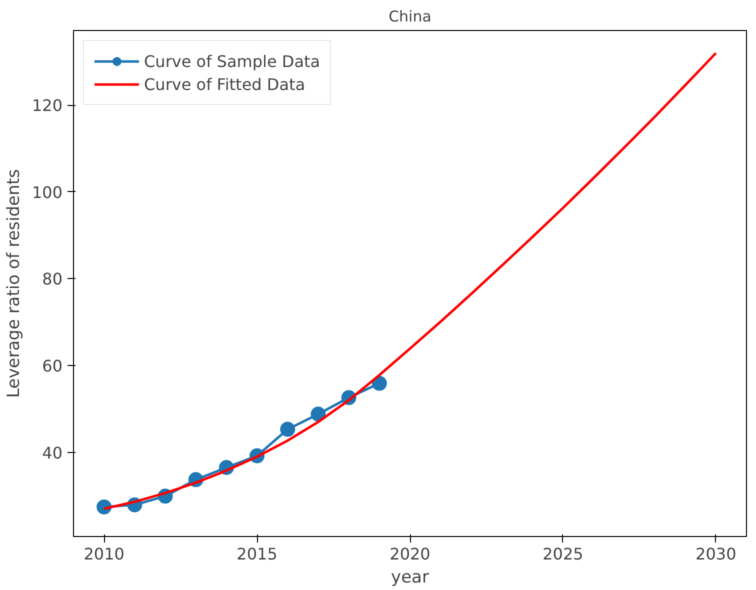  What do you see at coordinates (52, 279) in the screenshot?
I see `y-tick-label: 80` at bounding box center [52, 279].